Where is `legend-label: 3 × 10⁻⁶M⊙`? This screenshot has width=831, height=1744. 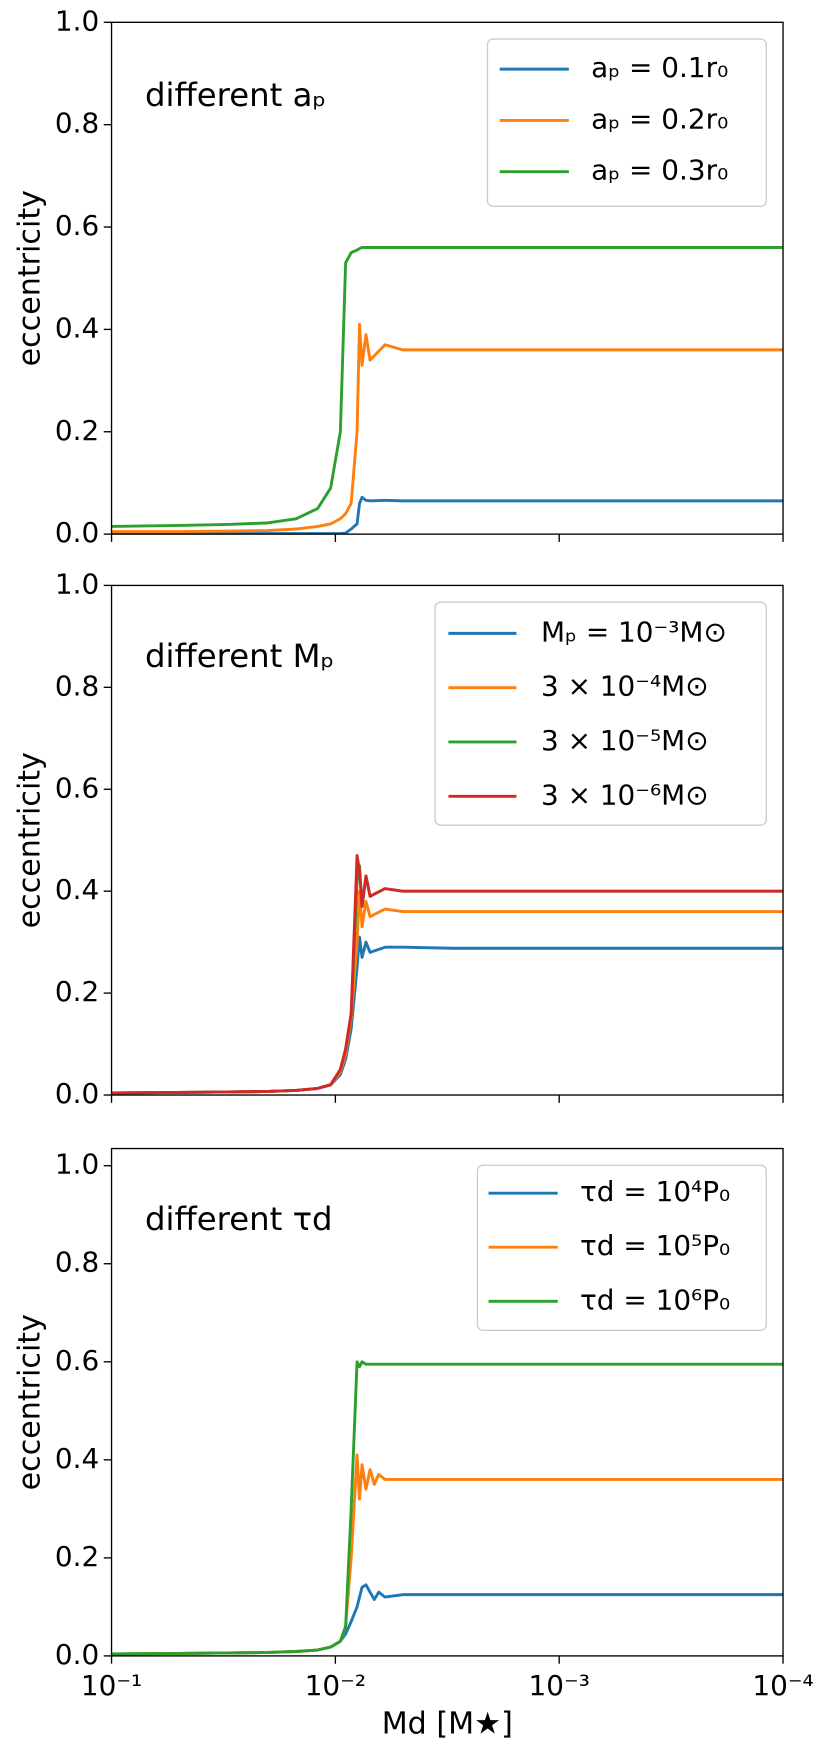
legend-label: 3 × 10⁻⁶M⊙ is located at coordinates (625, 794).